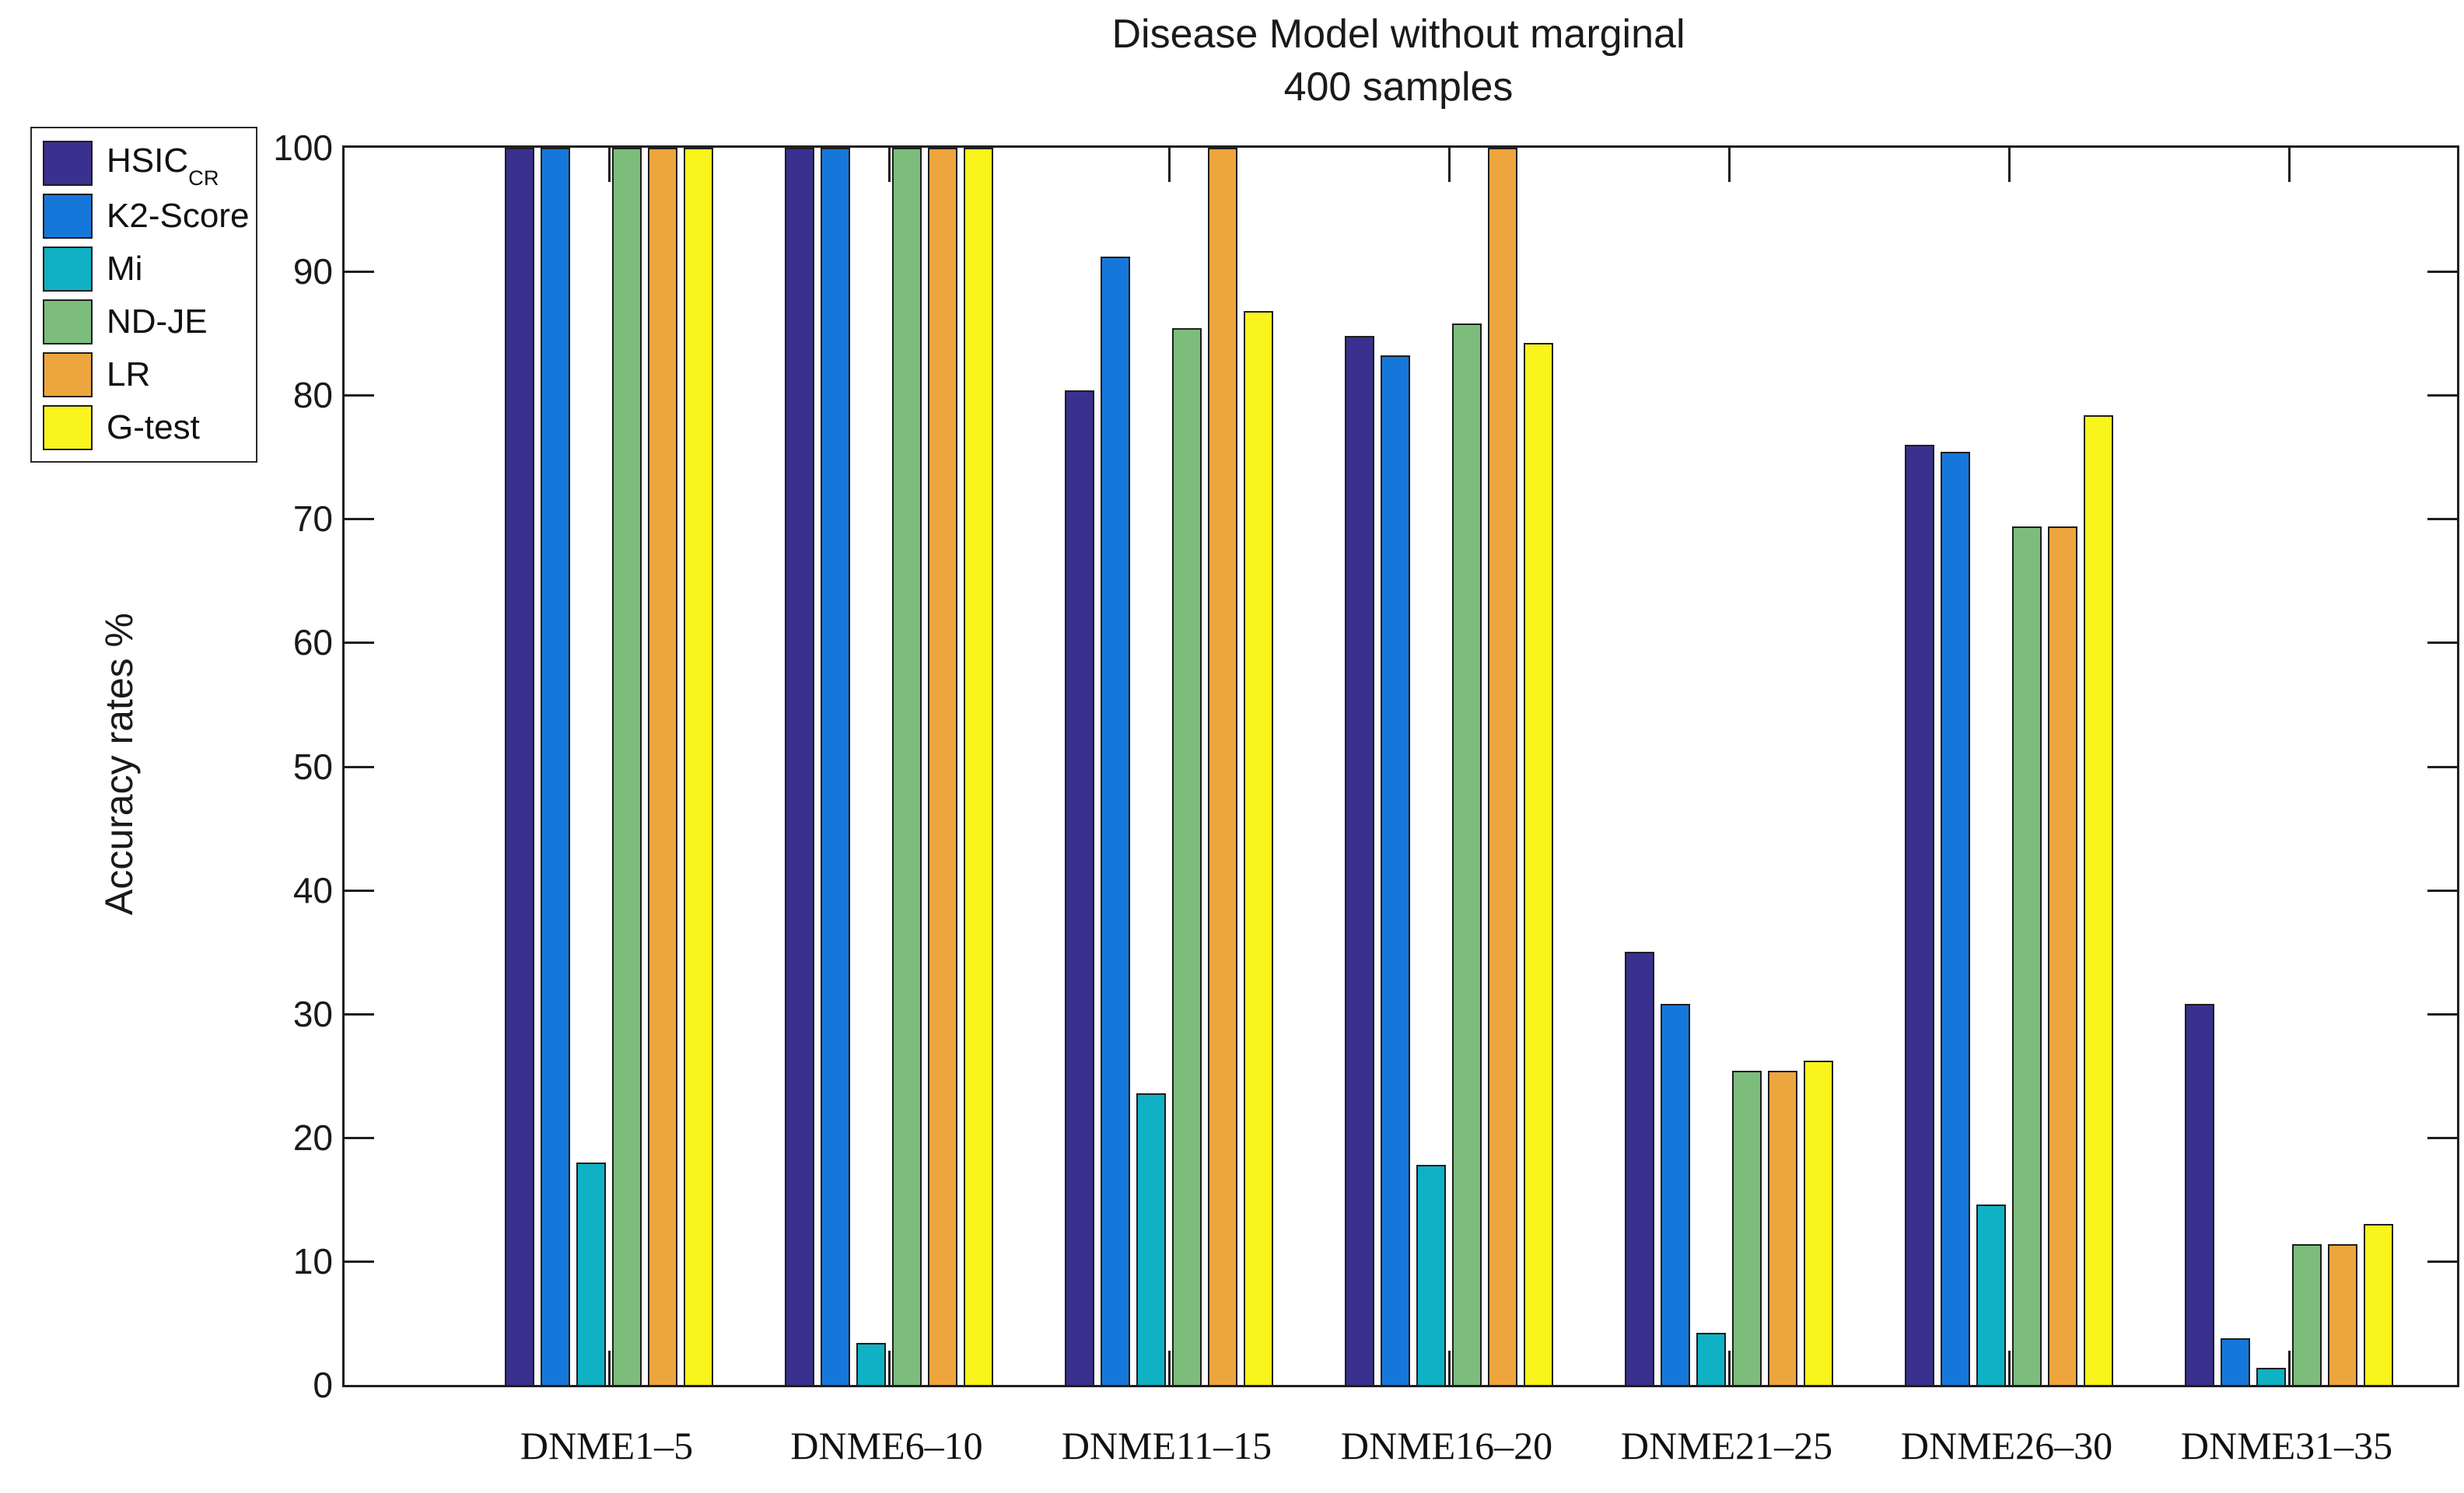 The height and width of the screenshot is (1493, 2464). What do you see at coordinates (1640, 1168) in the screenshot?
I see `bar-HSIC_CR-DNME21–25` at bounding box center [1640, 1168].